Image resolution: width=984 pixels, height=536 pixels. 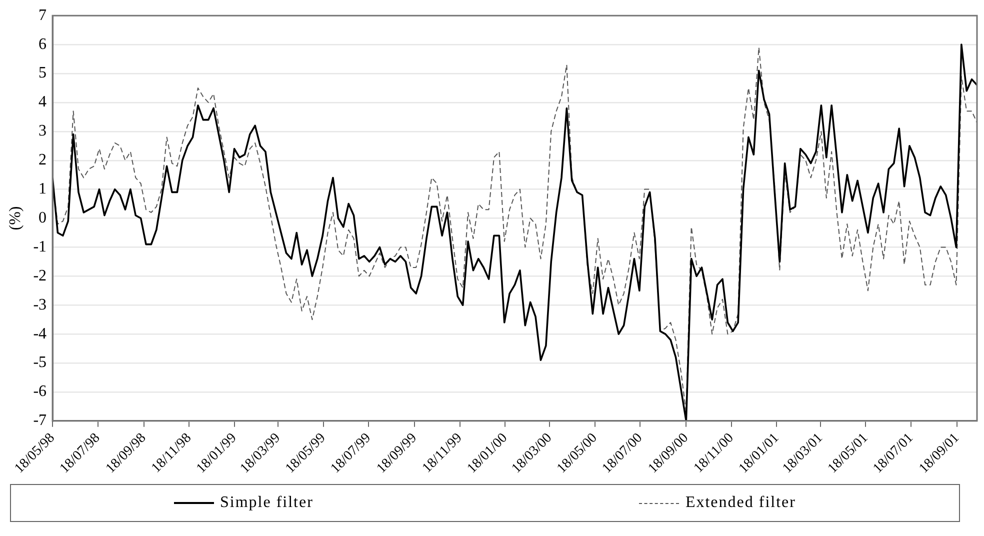 I want to click on legend-label: Extended filter, so click(x=740, y=503).